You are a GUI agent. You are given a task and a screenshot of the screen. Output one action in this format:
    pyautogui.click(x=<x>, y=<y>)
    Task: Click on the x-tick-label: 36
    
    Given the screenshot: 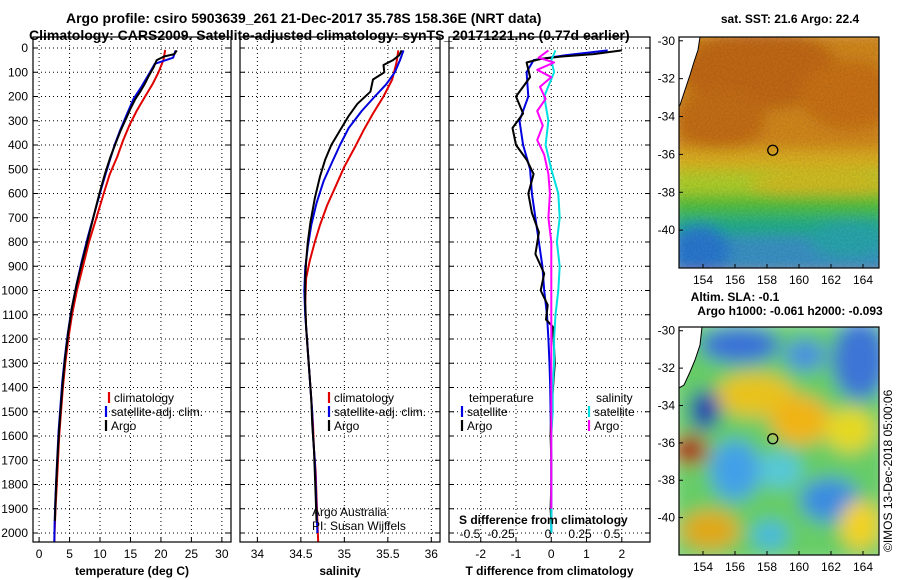 What is the action you would take?
    pyautogui.click(x=432, y=554)
    